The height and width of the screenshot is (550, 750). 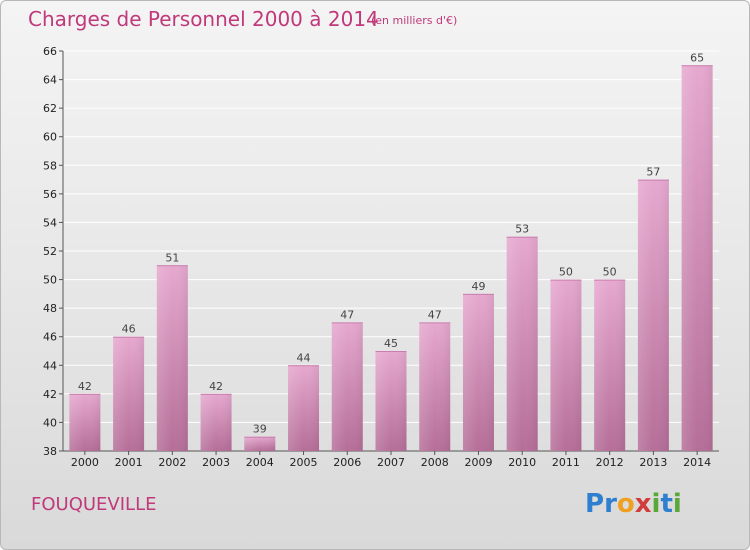 I want to click on y-tick-label: 60, so click(x=50, y=137).